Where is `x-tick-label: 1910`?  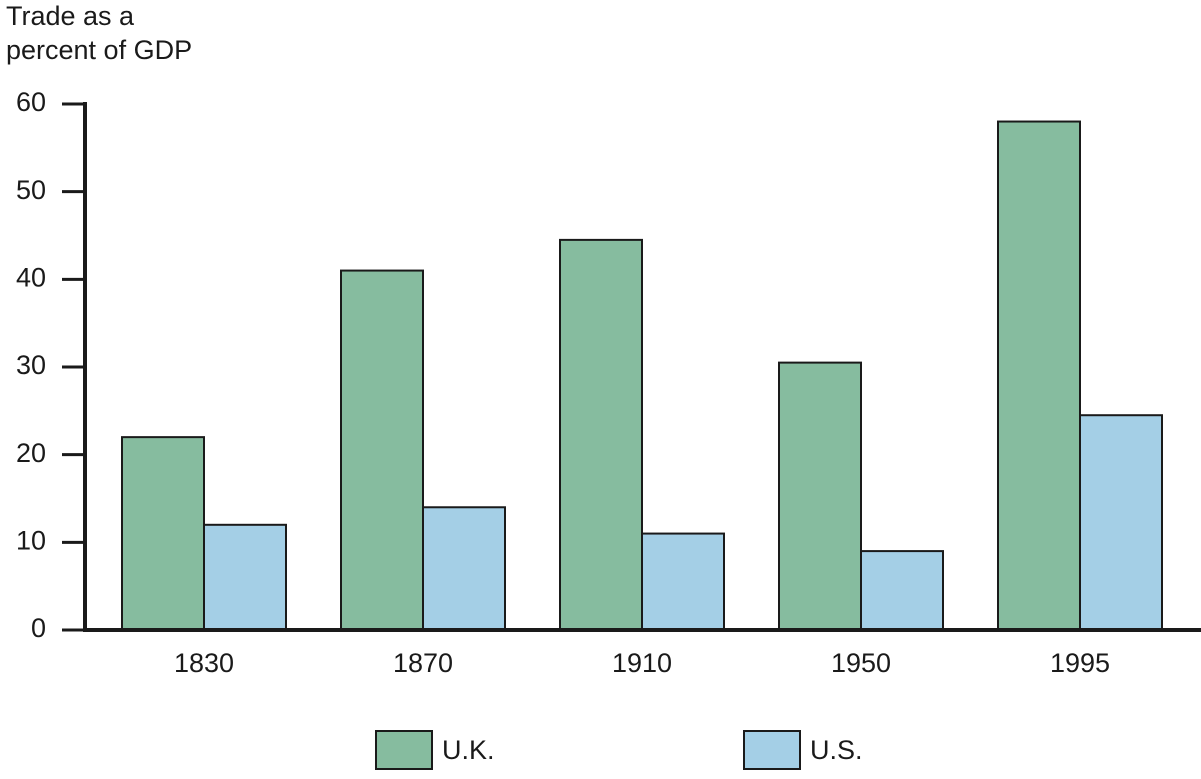 x-tick-label: 1910 is located at coordinates (642, 663).